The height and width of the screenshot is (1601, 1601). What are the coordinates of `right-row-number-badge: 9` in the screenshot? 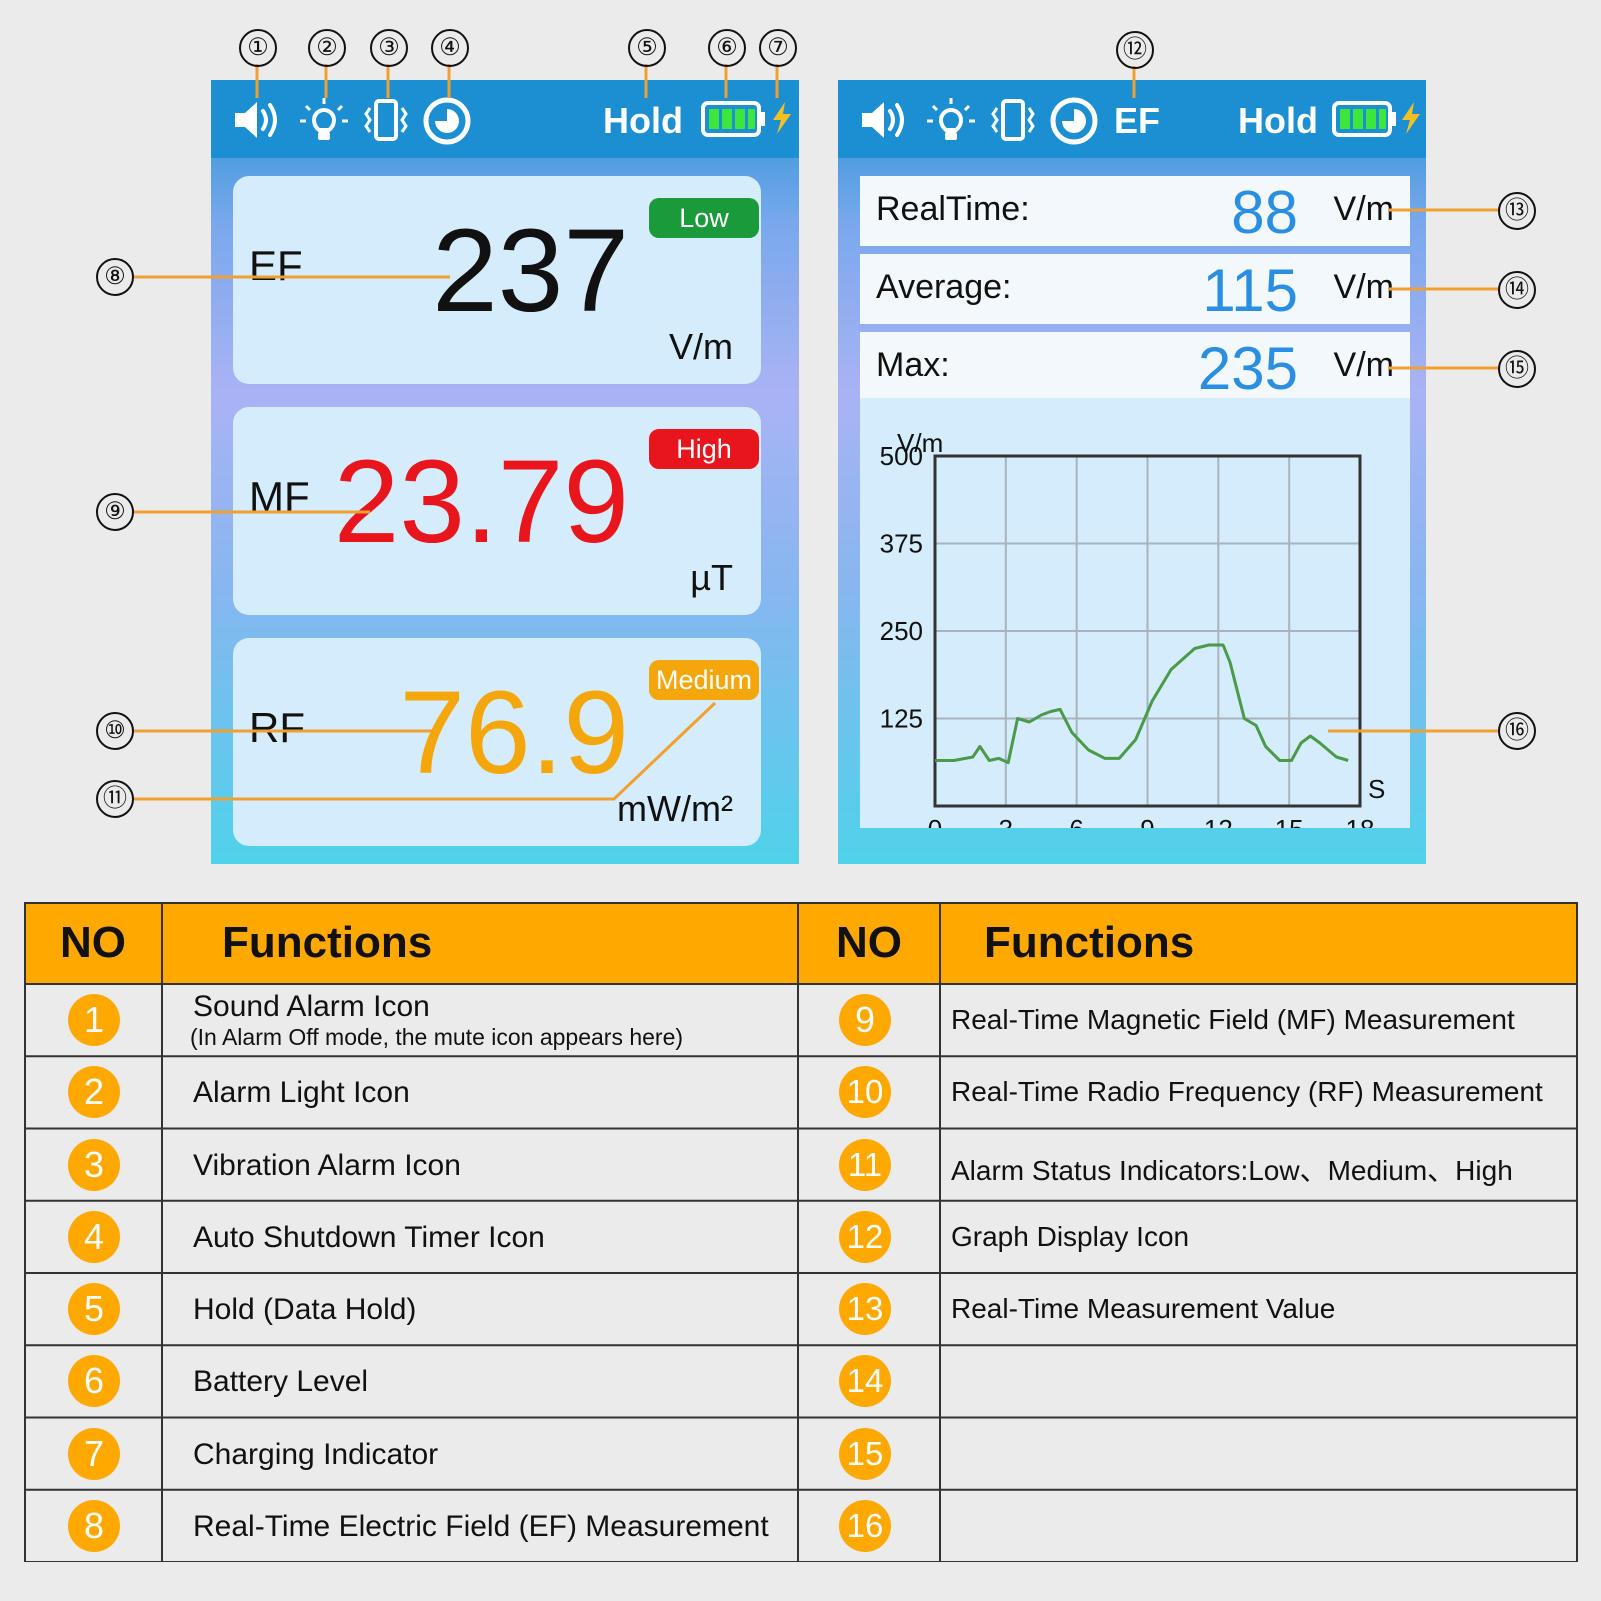 It's located at (865, 1020).